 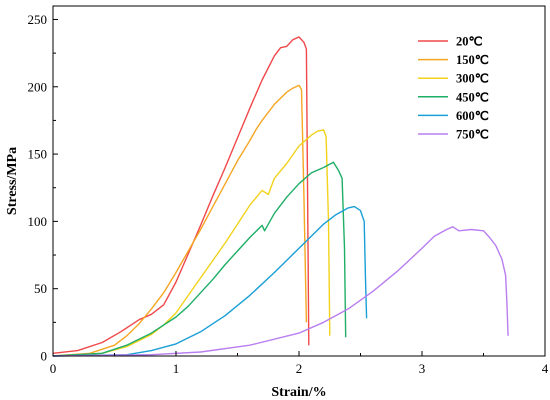 I want to click on y-tick-label: 0, so click(x=44, y=356).